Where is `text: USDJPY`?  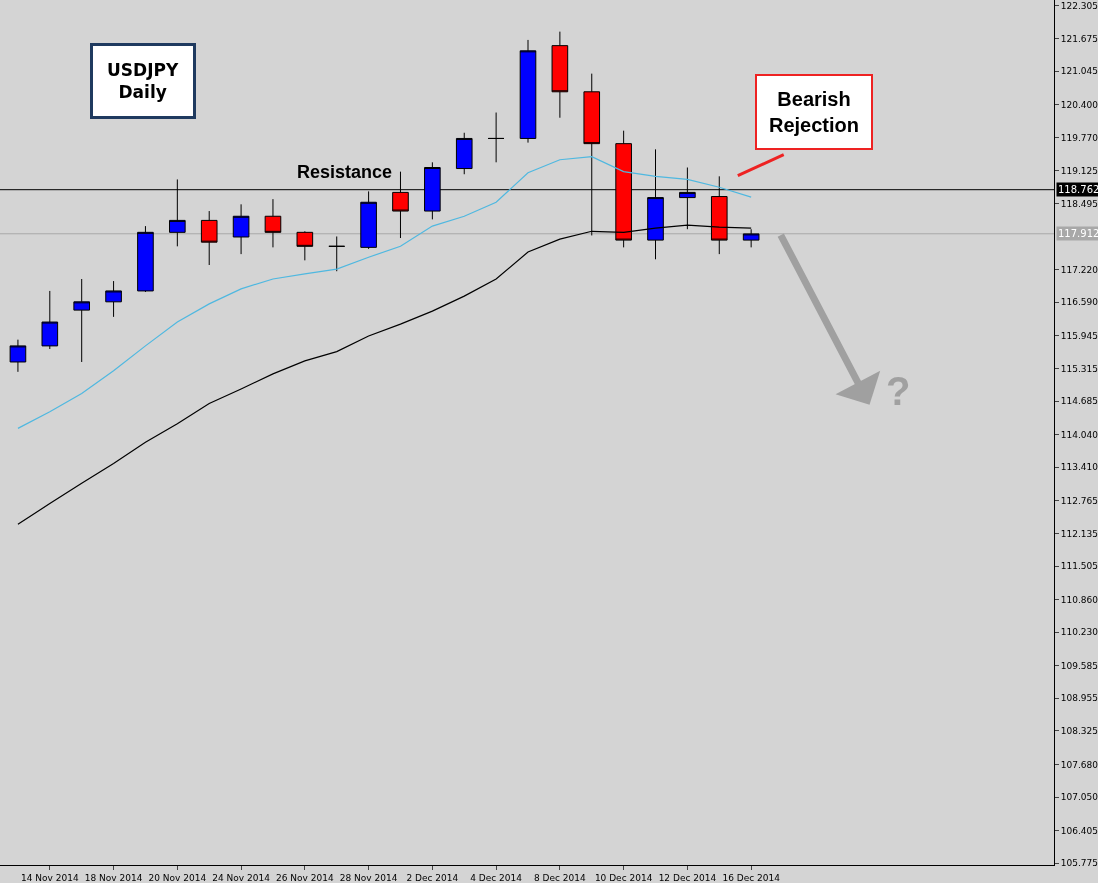
text: USDJPY is located at coordinates (143, 70).